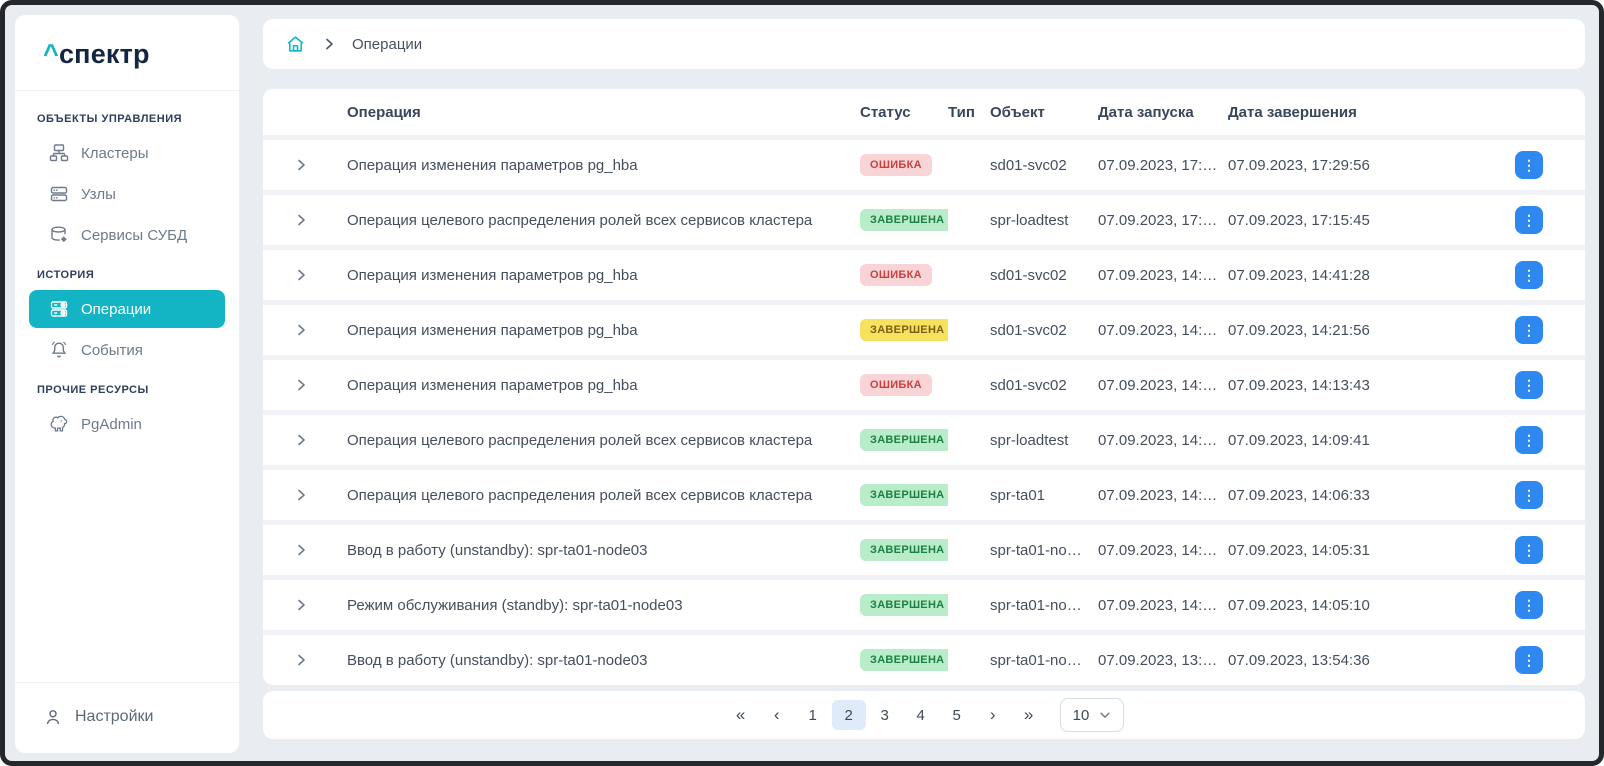 This screenshot has height=766, width=1604. Describe the element at coordinates (59, 350) in the screenshot. I see `events-bell-icon` at that location.